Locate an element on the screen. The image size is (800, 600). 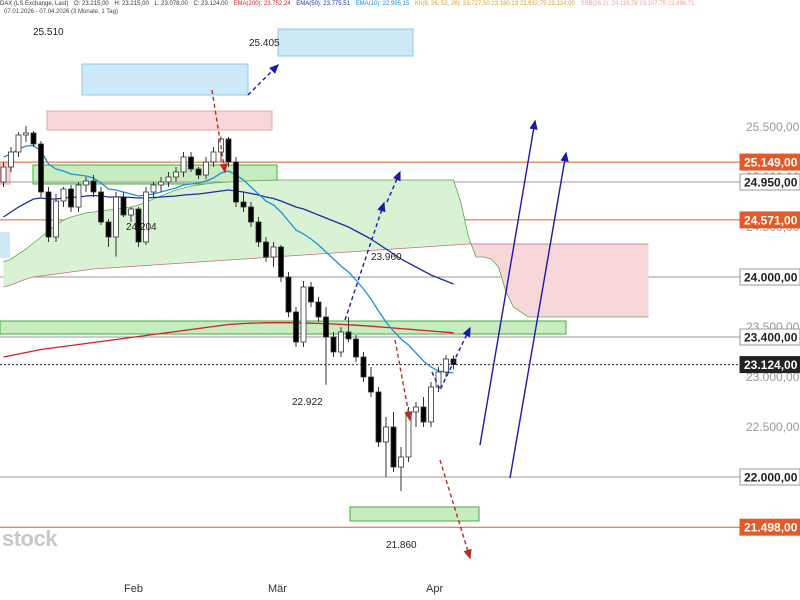
price-tag-label: 25.149,00 is located at coordinates (771, 163).